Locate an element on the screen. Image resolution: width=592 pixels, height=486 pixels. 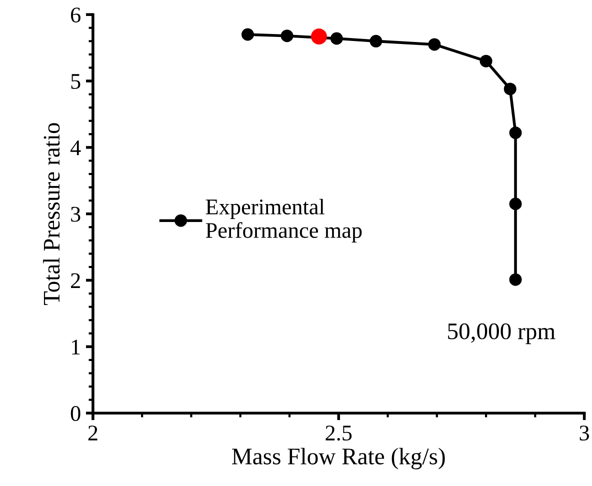
y-tick-label: 6 is located at coordinates (75, 15).